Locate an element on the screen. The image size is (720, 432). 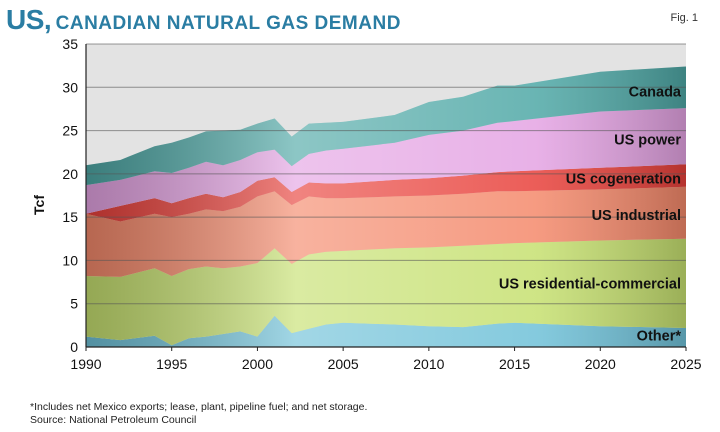
label-other: Other* is located at coordinates (659, 337).